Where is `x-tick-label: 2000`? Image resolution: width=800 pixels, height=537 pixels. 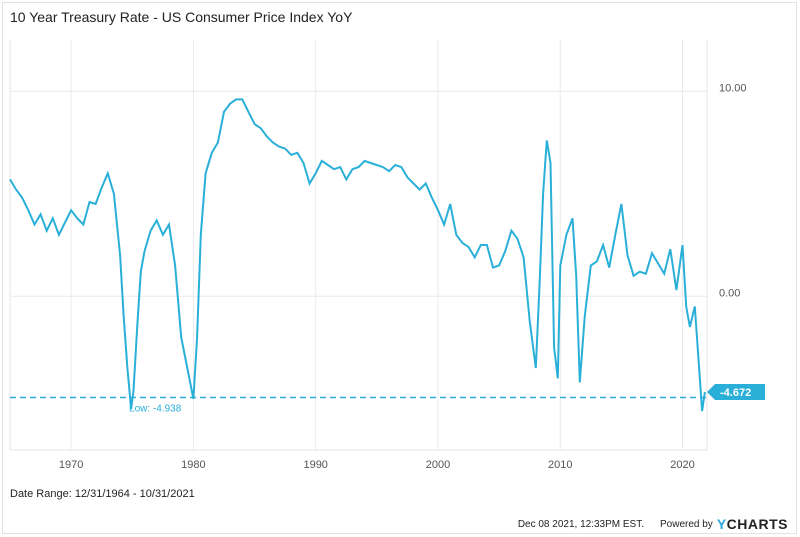 x-tick-label: 2000 is located at coordinates (438, 465).